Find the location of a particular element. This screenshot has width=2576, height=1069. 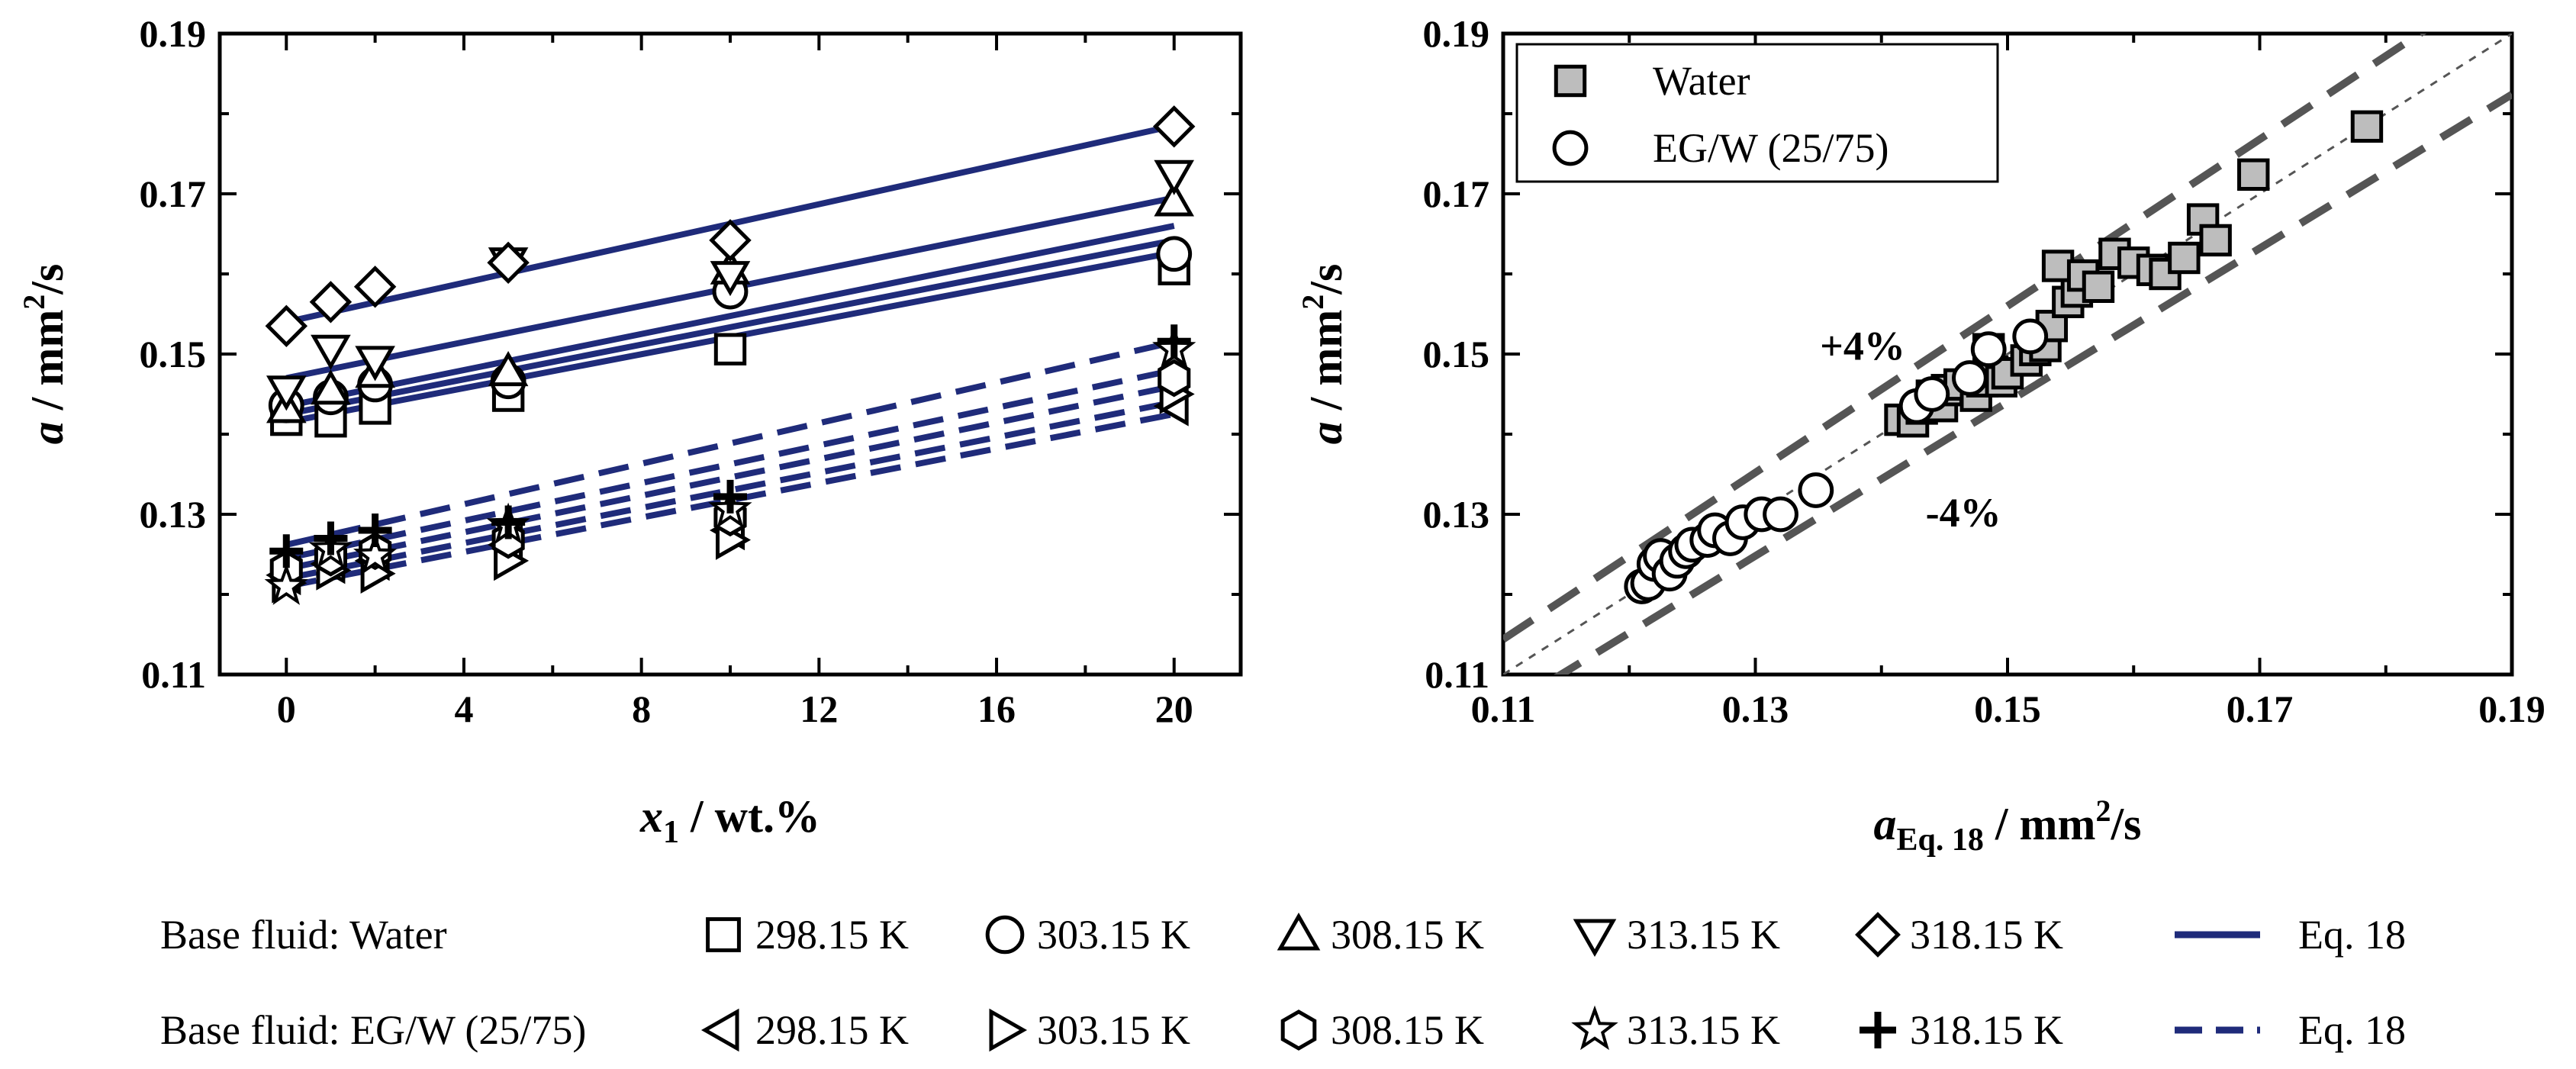

x-tick-label: 0.15 is located at coordinates (2007, 708).